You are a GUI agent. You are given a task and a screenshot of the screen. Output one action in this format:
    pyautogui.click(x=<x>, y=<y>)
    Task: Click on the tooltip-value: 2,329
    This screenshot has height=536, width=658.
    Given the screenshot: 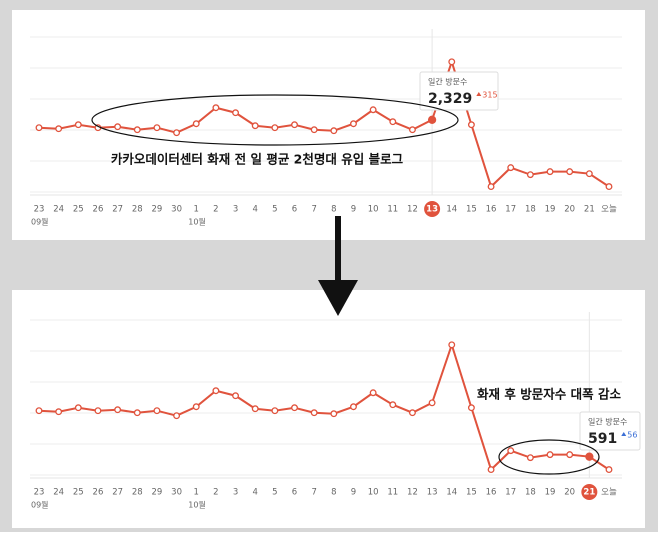 What is the action you would take?
    pyautogui.click(x=450, y=99)
    